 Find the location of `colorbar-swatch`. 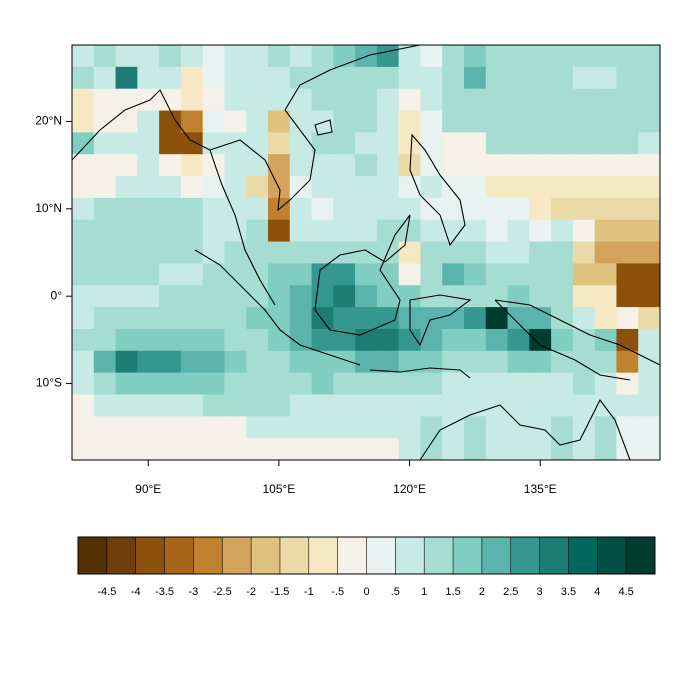

colorbar-swatch is located at coordinates (496, 555).